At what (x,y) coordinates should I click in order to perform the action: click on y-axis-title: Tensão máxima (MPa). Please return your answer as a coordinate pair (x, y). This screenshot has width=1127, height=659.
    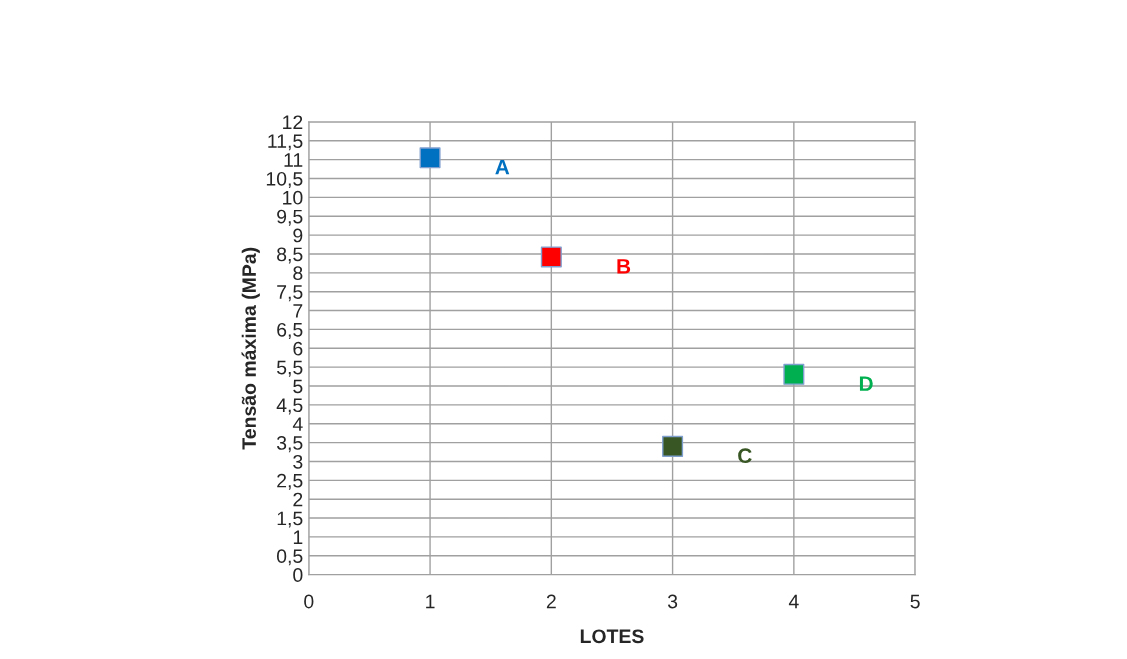
    Looking at the image, I should click on (250, 348).